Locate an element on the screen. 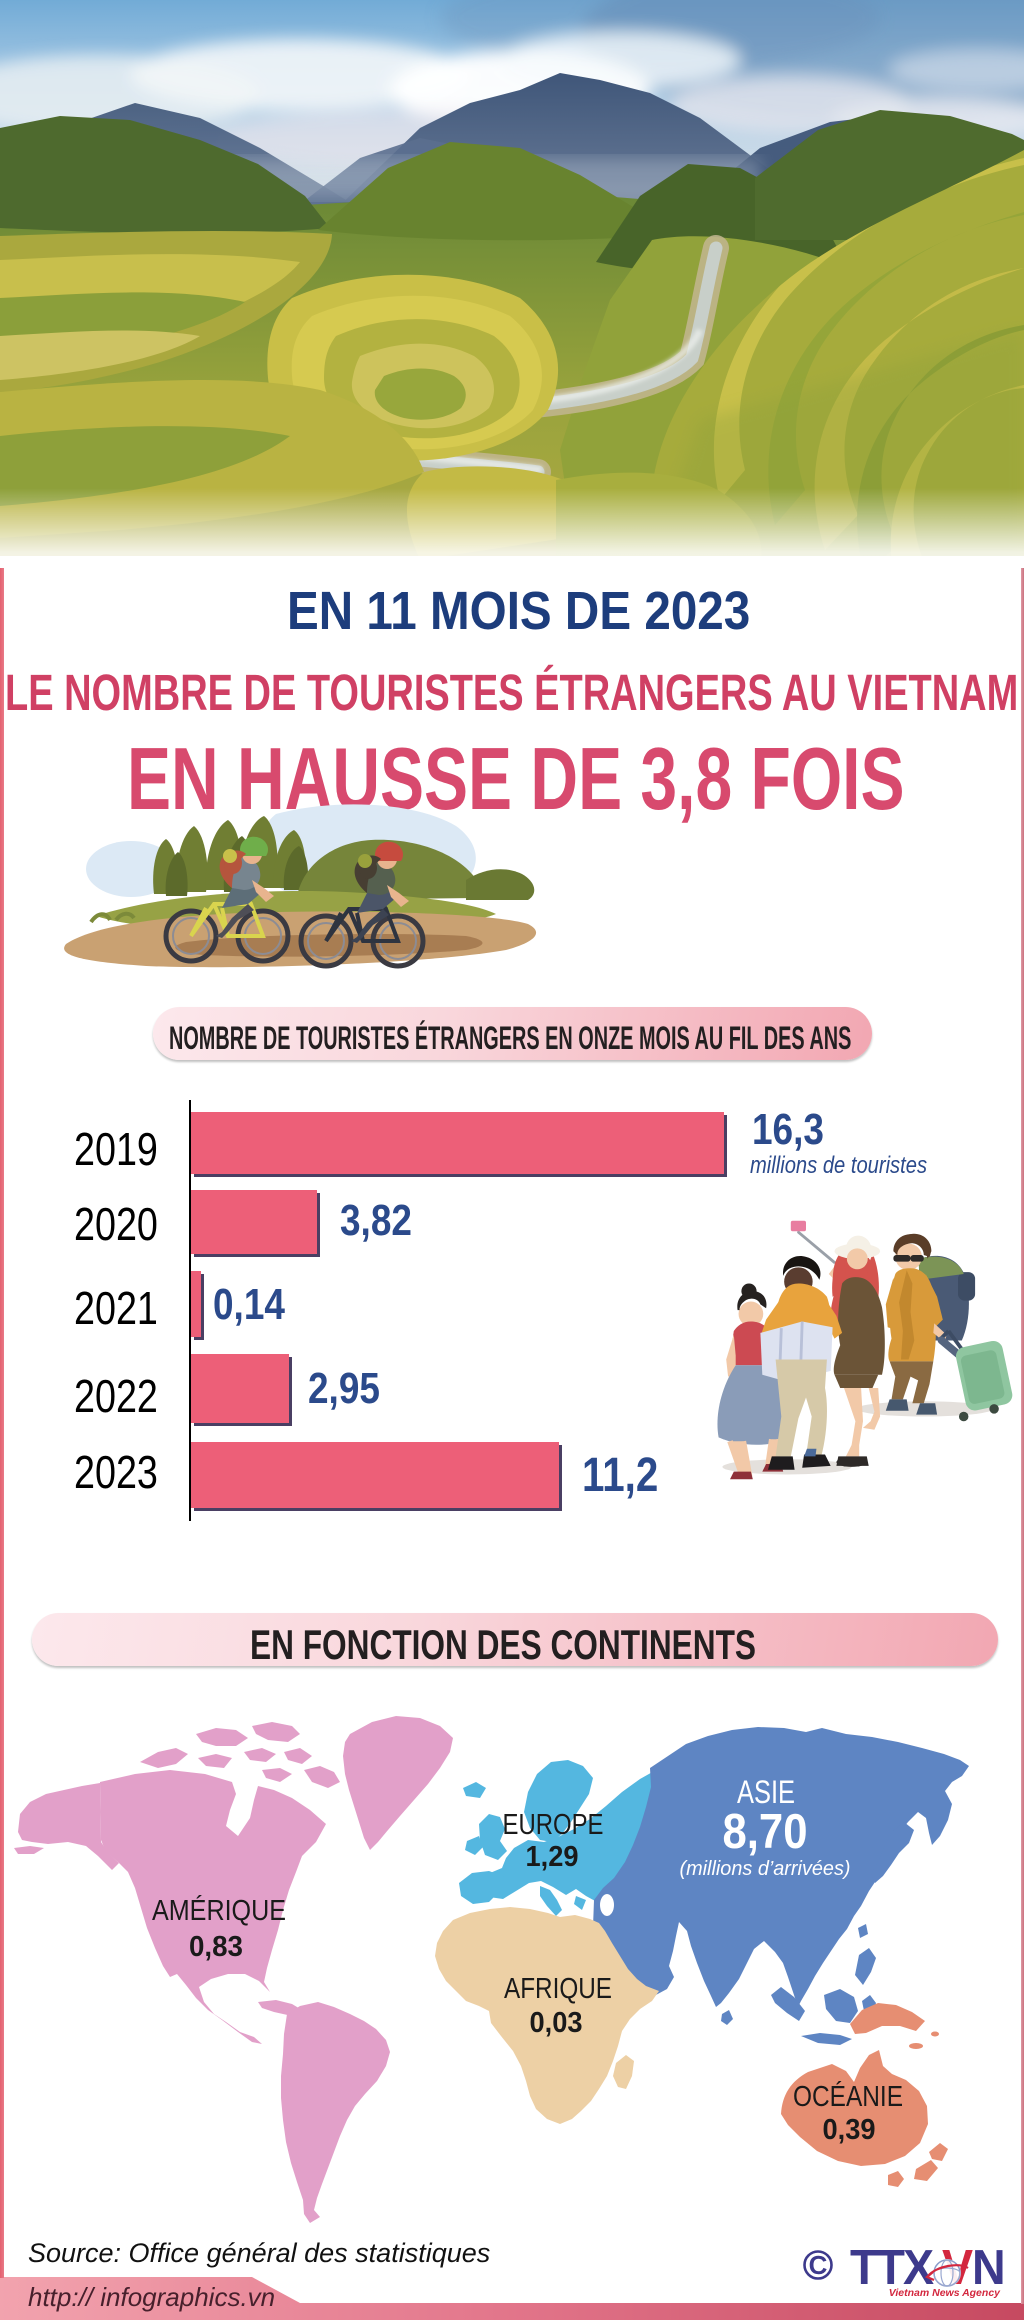  svg-text: OCÉANIE is located at coordinates (848, 2096).